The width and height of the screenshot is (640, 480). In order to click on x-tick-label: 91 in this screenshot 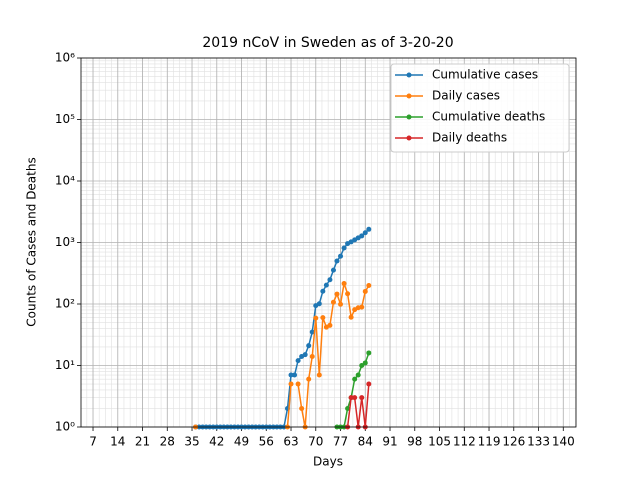, I will do `click(389, 442)`.